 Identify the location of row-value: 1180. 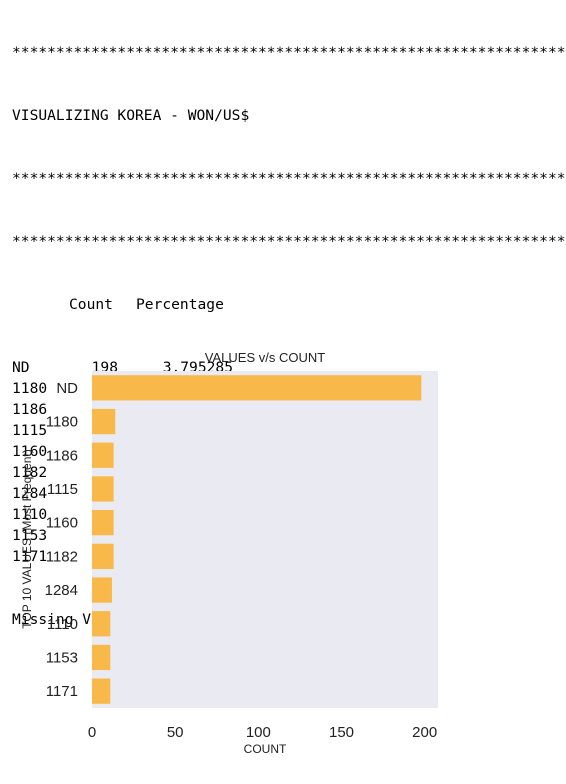
(30, 388).